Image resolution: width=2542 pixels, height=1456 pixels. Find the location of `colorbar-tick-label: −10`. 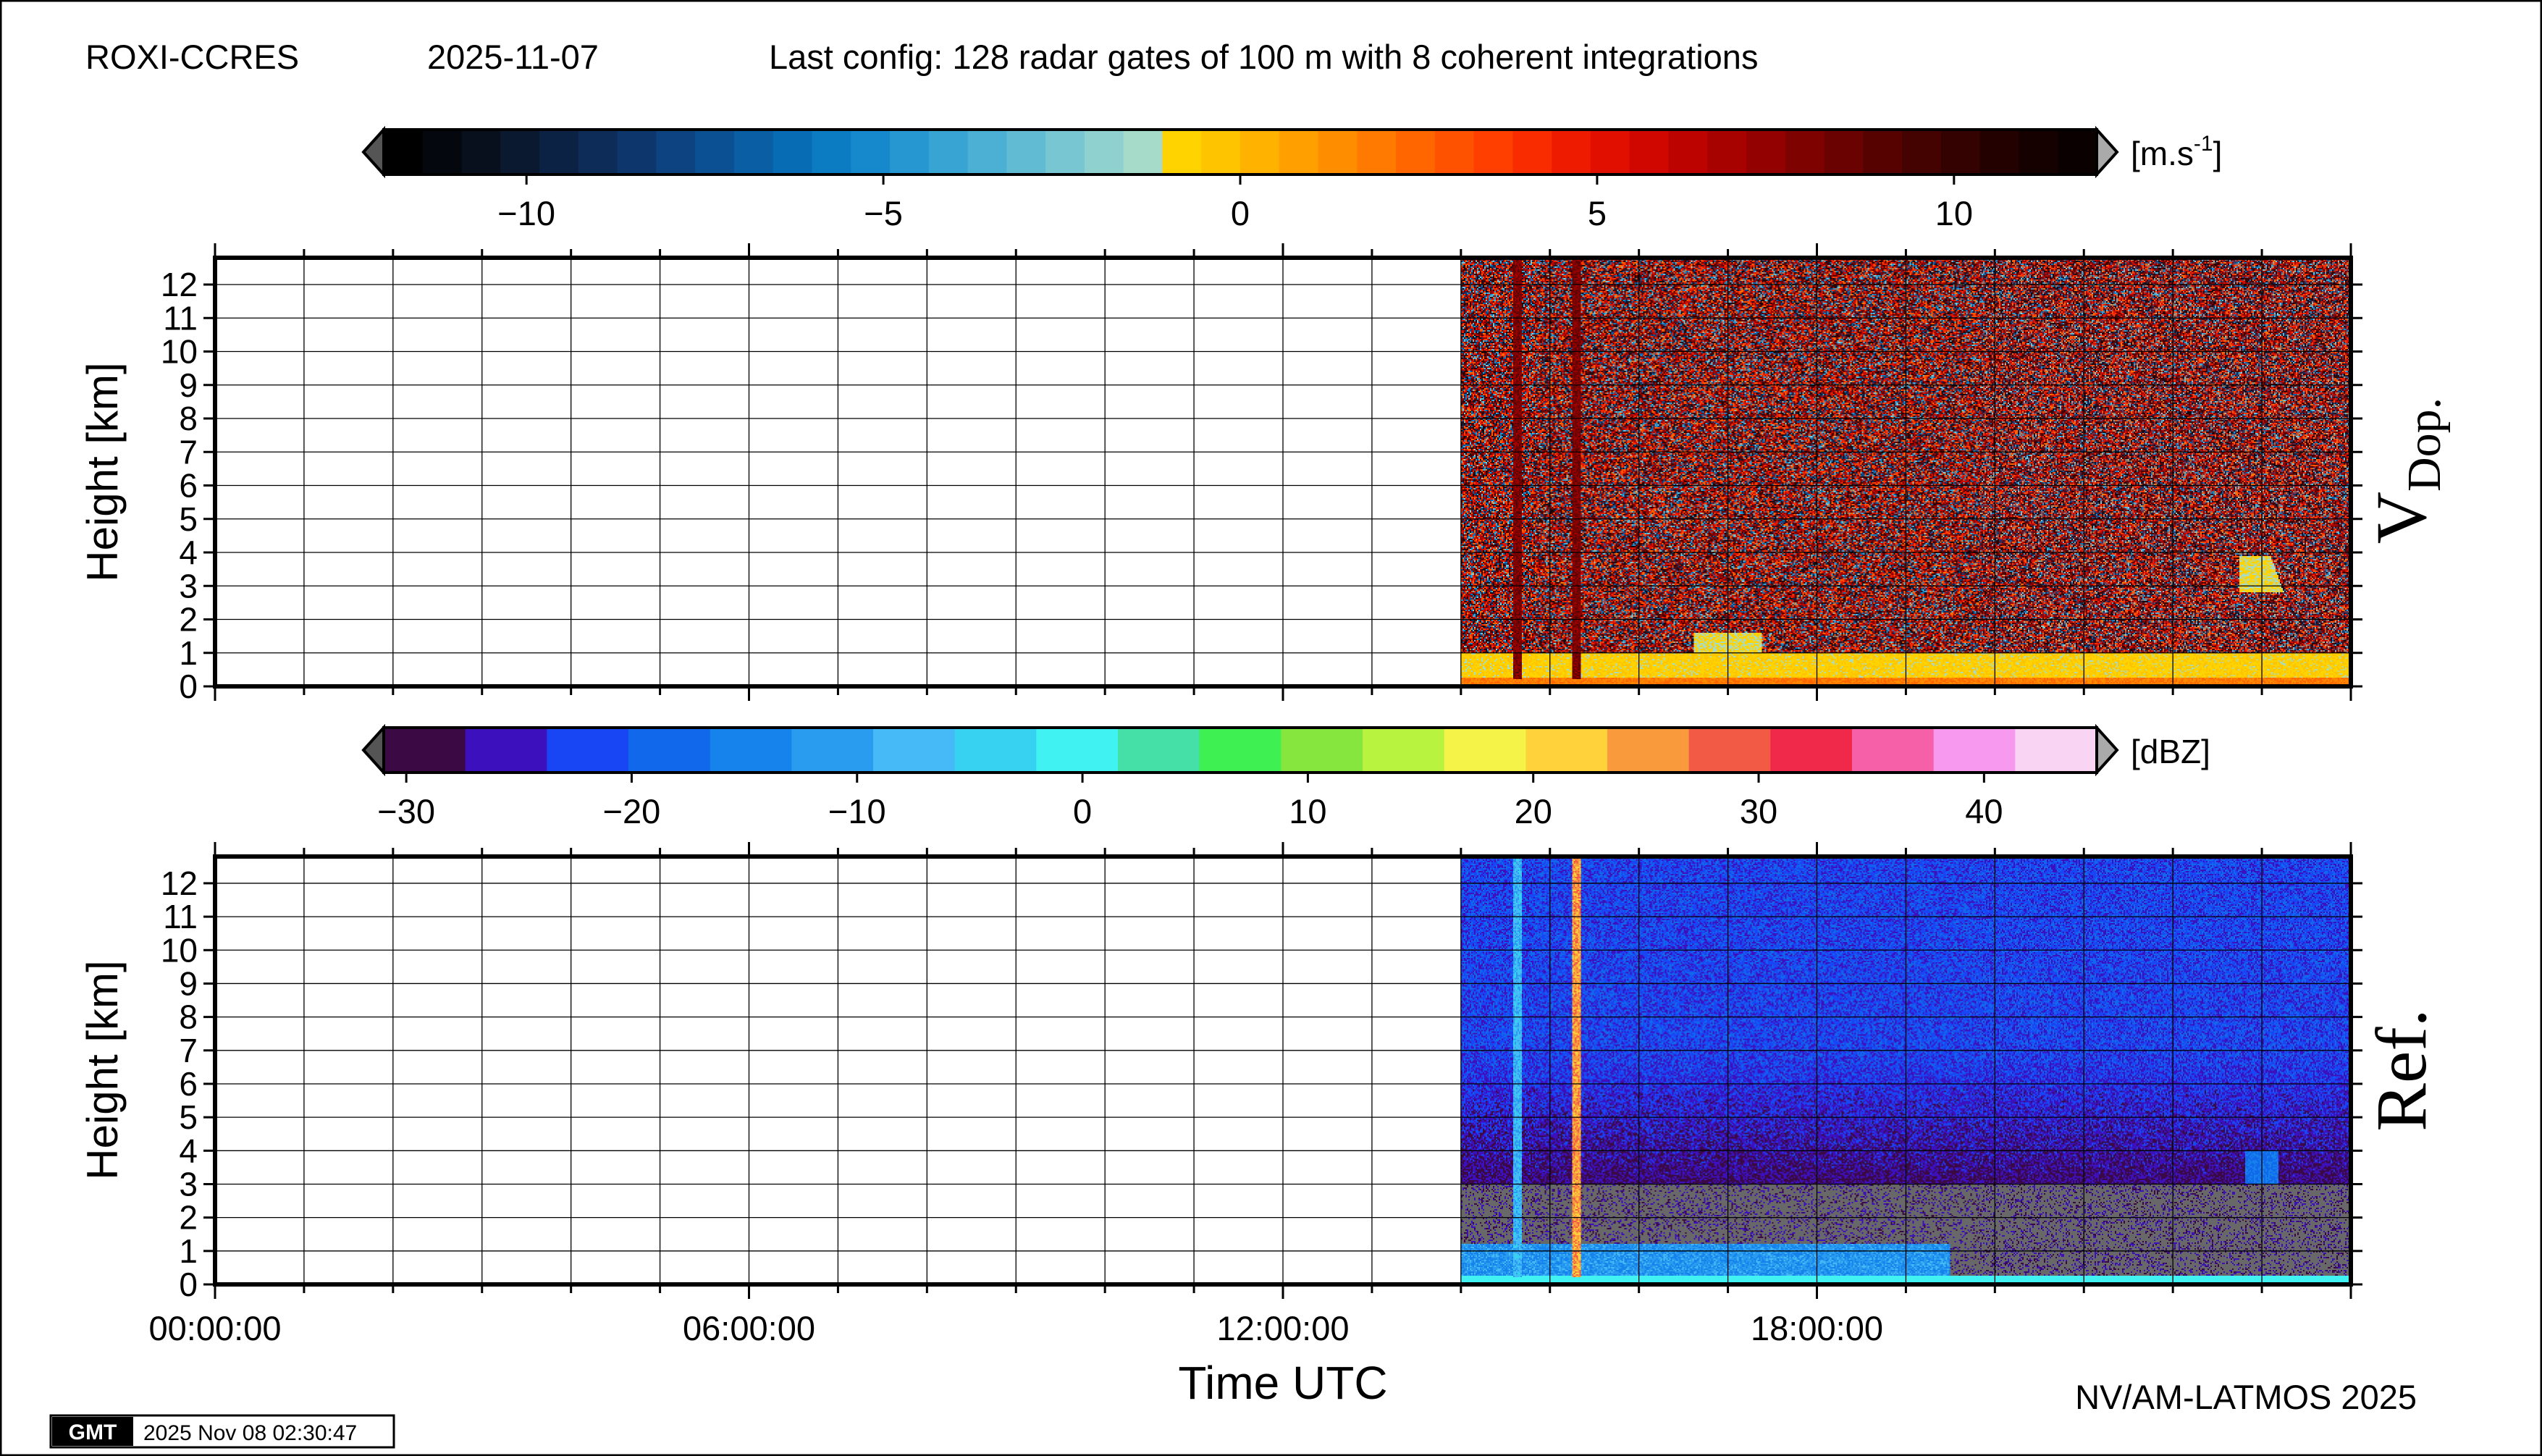

colorbar-tick-label: −10 is located at coordinates (857, 811).